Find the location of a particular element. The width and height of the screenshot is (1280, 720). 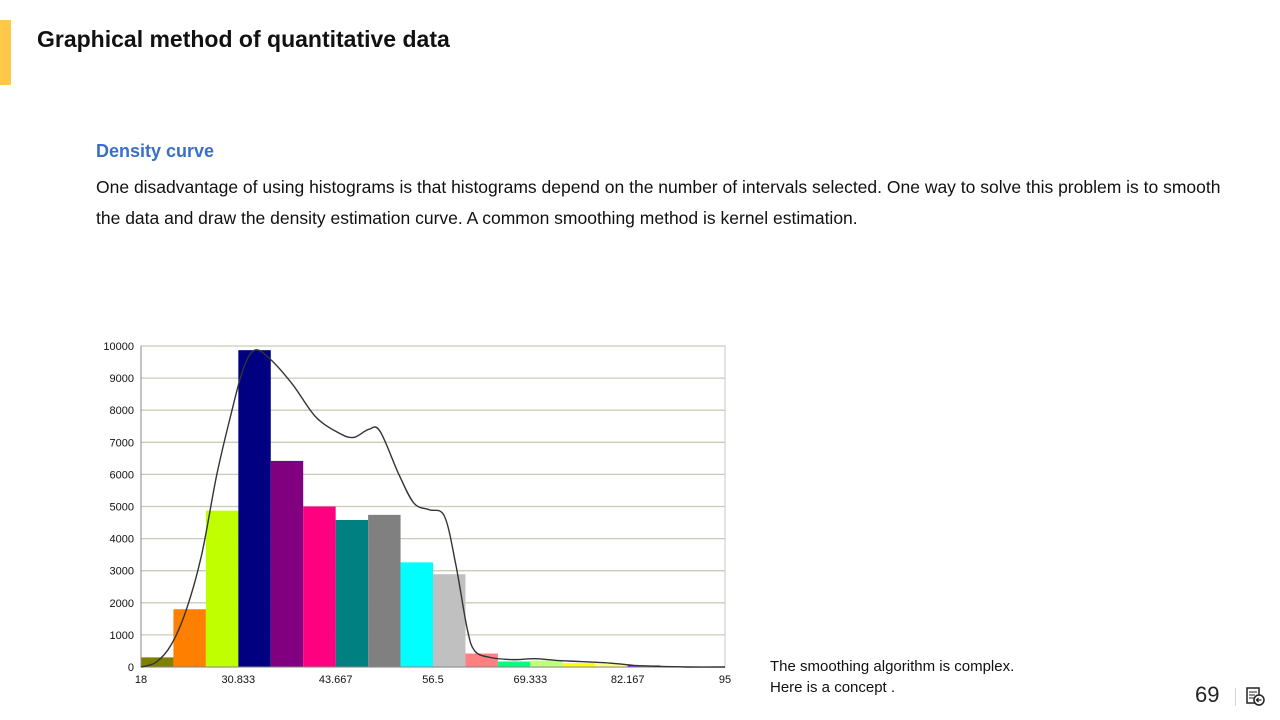

y-tick-label: 6000 is located at coordinates (122, 475).